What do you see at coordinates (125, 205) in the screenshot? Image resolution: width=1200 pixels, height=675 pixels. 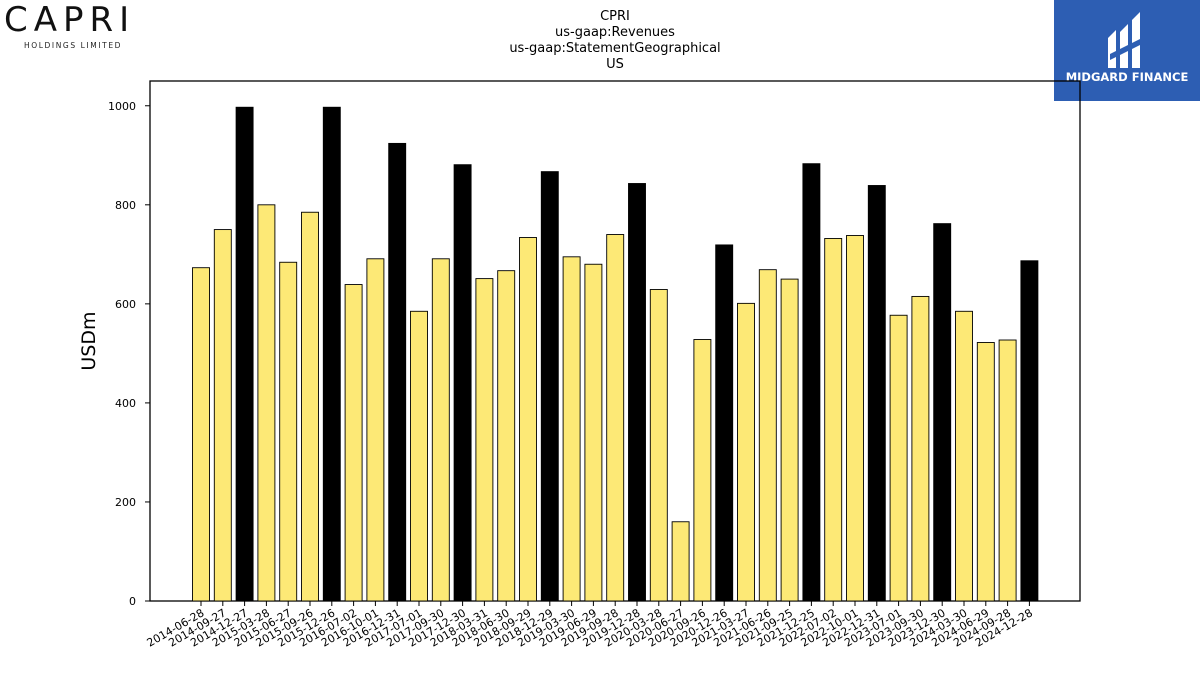 I see `y-tick-label: 800` at bounding box center [125, 205].